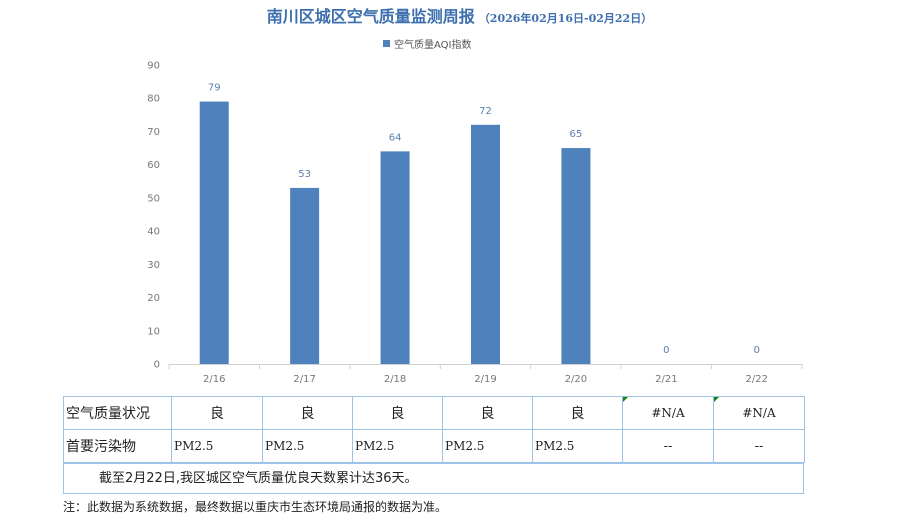  I want to click on y-tick-label: 10, so click(153, 331).